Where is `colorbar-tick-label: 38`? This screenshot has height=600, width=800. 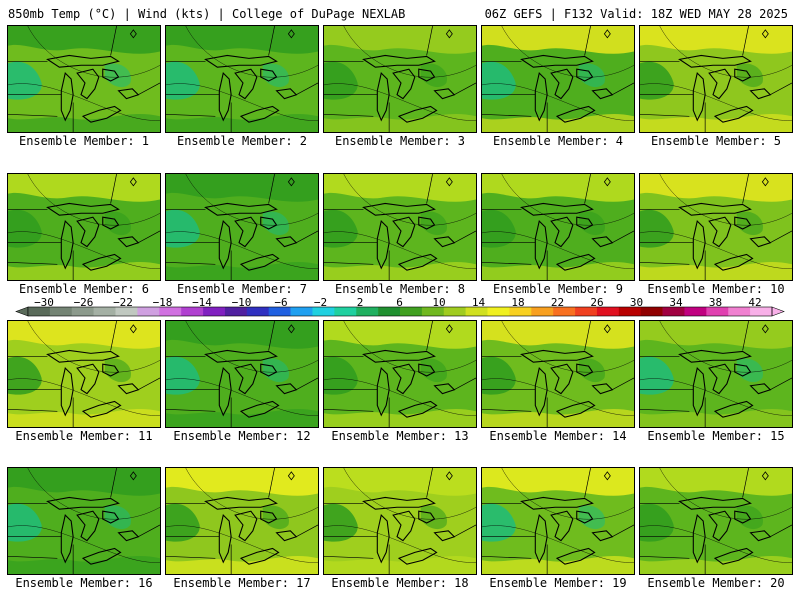
colorbar-tick-label: 38 is located at coordinates (715, 303).